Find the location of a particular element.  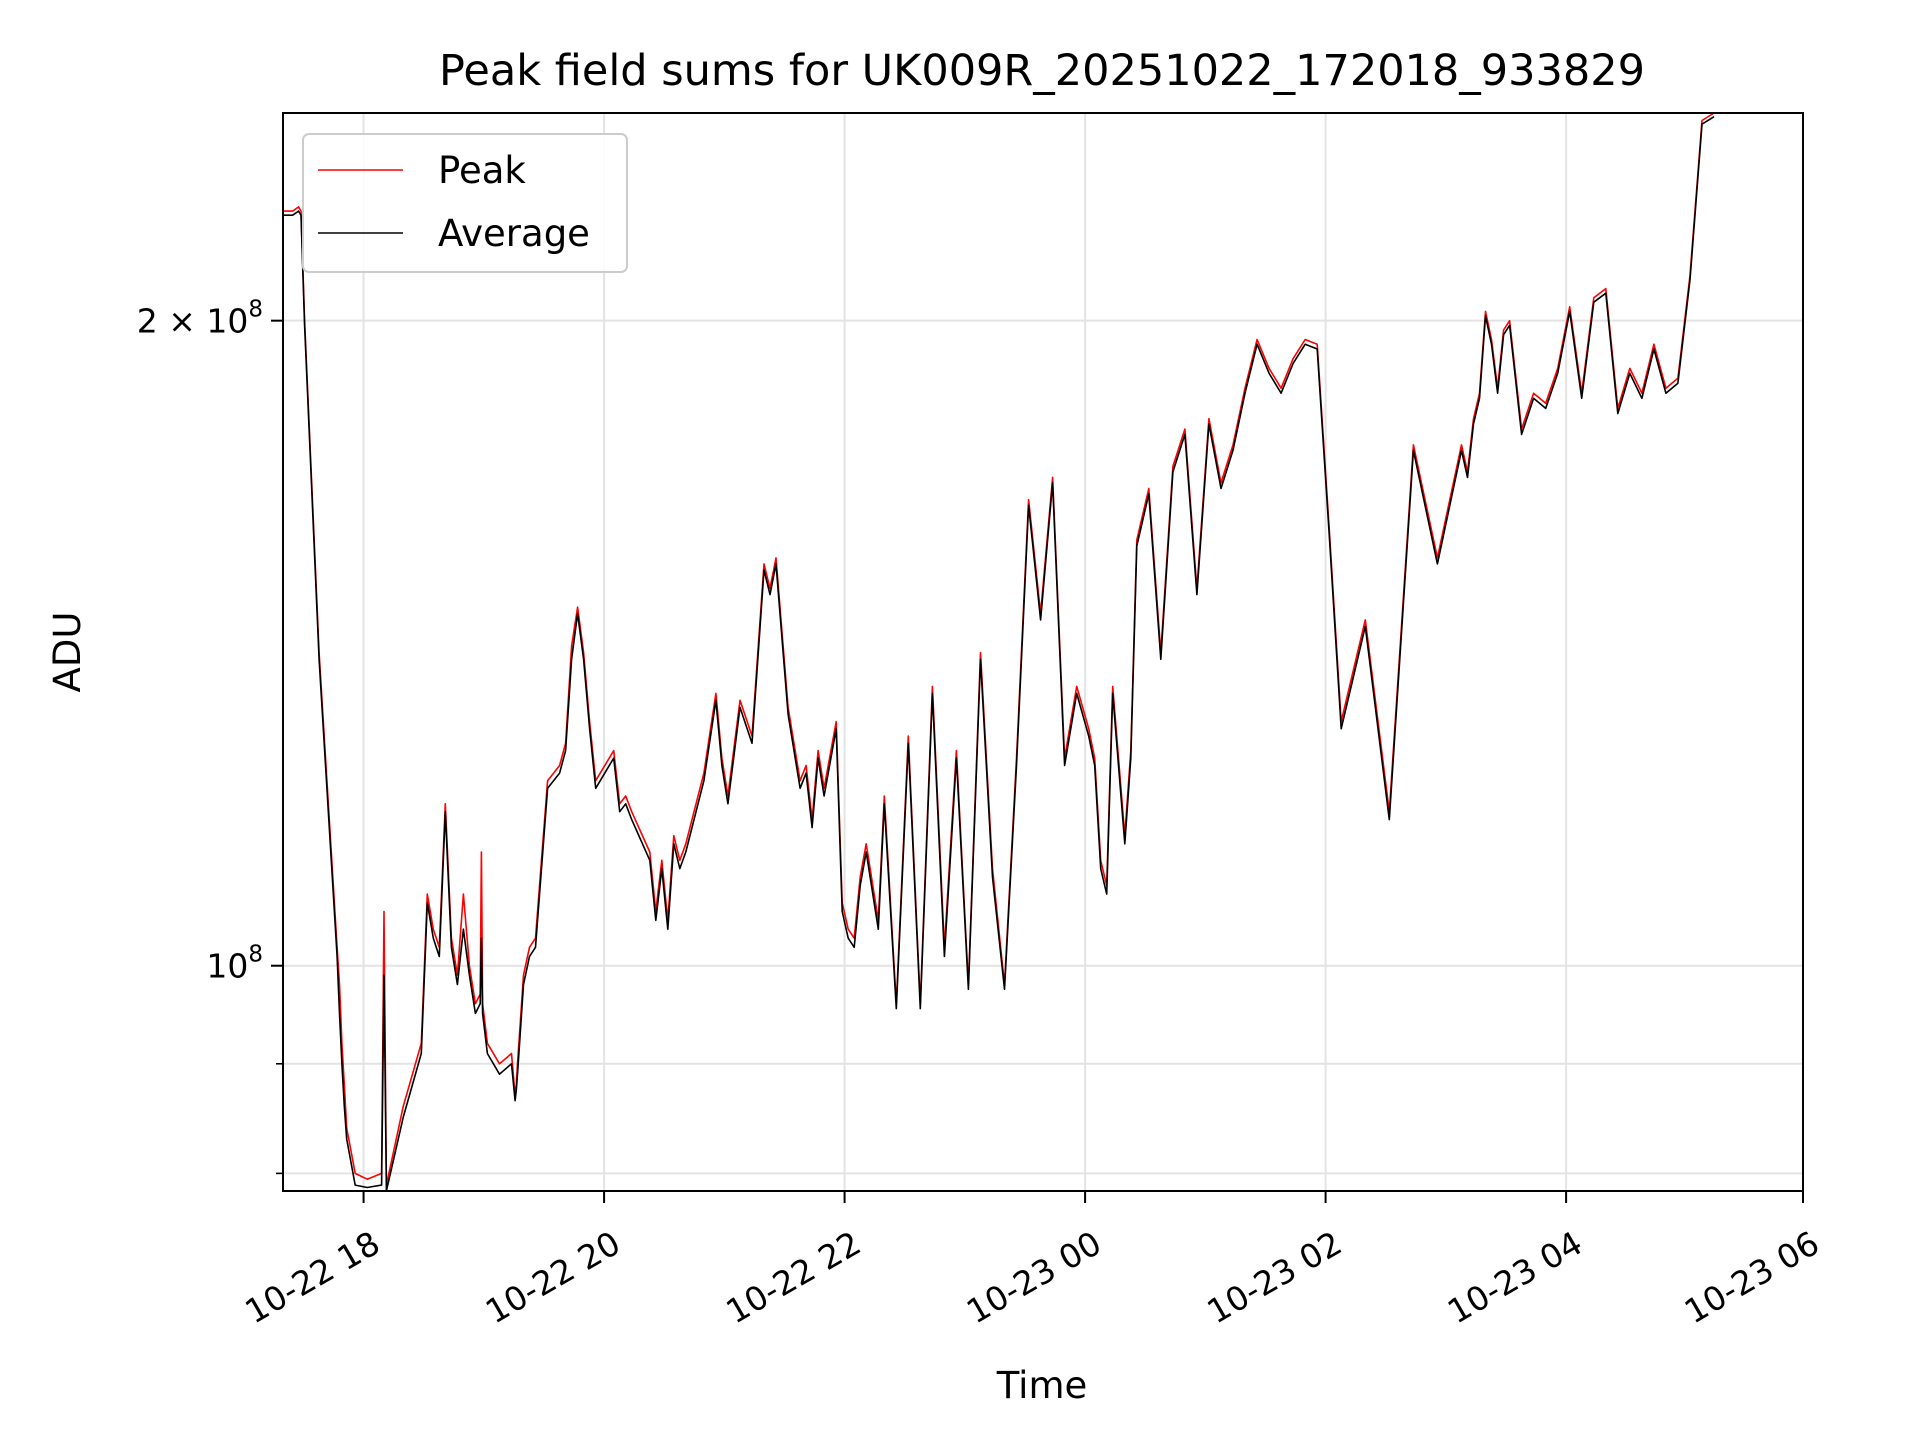

x-axis-label: Time is located at coordinates (1042, 1385).